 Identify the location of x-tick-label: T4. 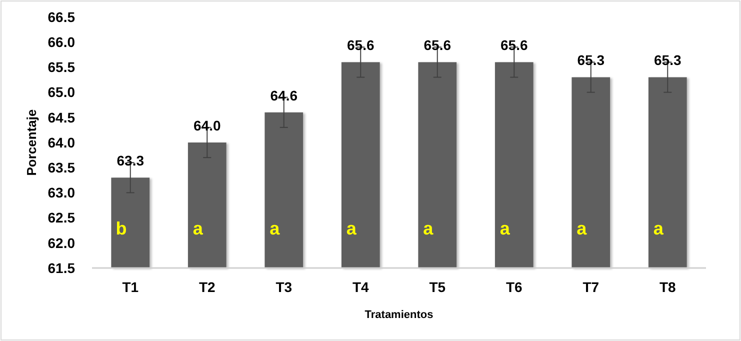
(361, 287).